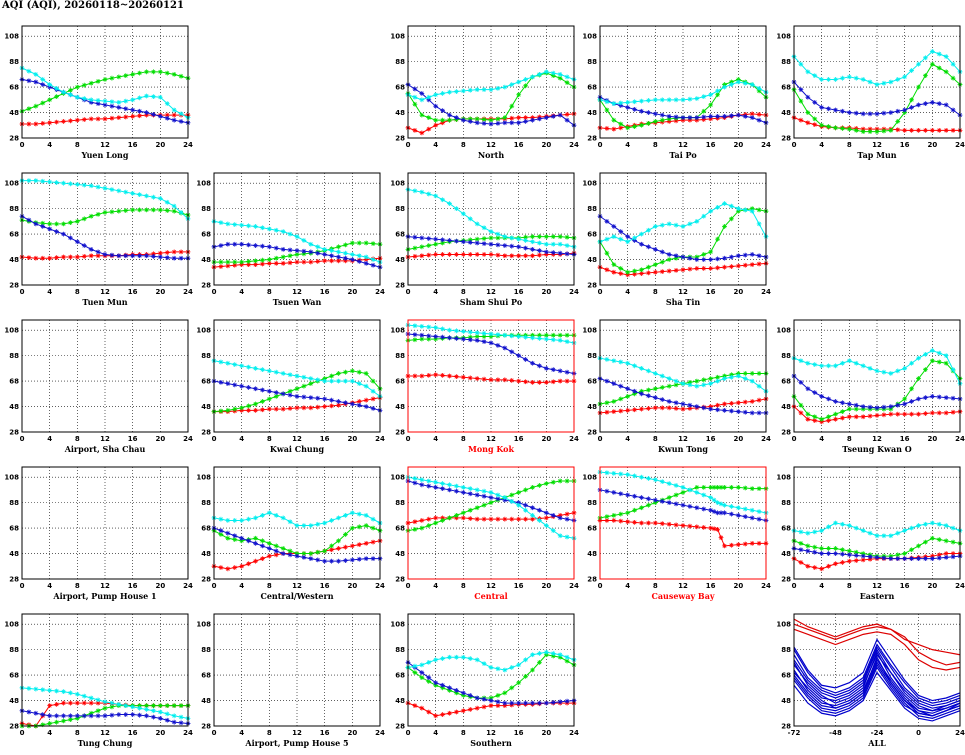 The height and width of the screenshot is (755, 965). Describe the element at coordinates (491, 743) in the screenshot. I see `panel-label: Southern` at that location.